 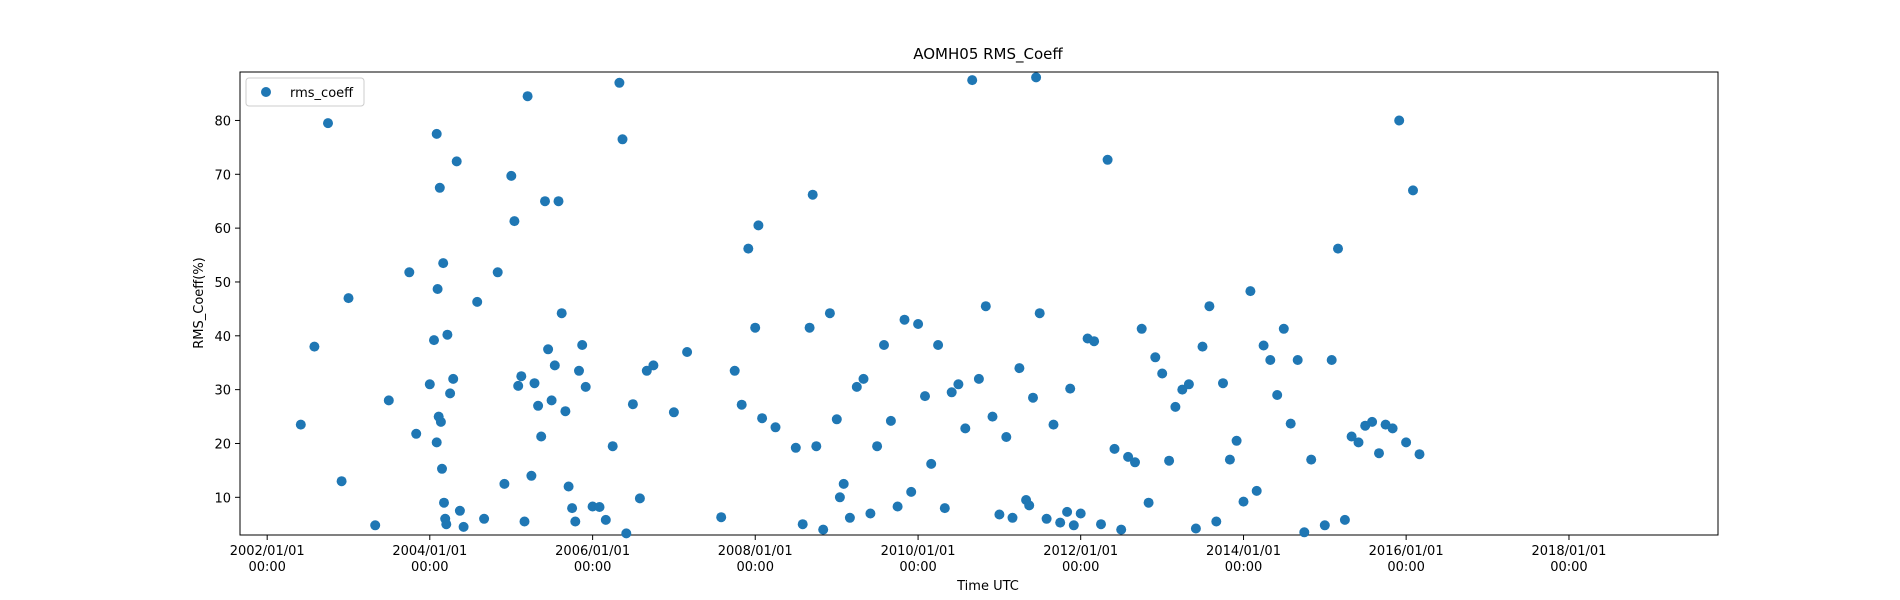 I want to click on y-tick-label: 30, so click(x=222, y=391).